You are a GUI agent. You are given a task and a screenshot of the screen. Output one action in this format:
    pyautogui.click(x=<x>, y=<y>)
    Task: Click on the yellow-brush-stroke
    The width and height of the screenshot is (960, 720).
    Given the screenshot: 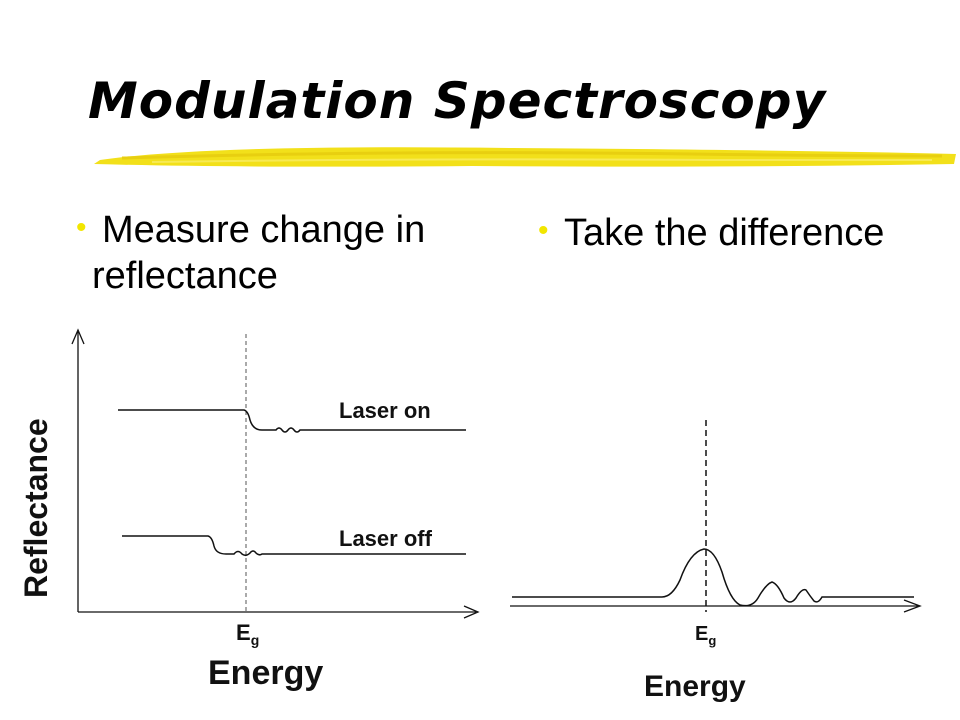 What is the action you would take?
    pyautogui.click(x=525, y=157)
    